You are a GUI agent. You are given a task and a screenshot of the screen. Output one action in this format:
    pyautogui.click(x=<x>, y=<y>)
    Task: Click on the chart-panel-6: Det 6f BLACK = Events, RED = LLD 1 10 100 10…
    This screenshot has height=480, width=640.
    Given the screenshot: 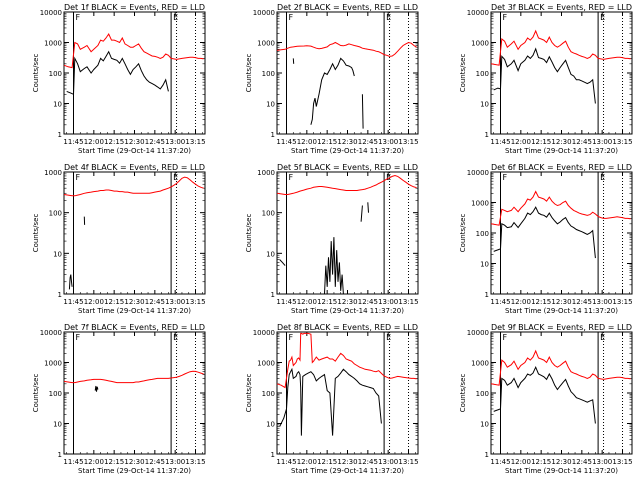 What is the action you would take?
    pyautogui.click(x=546, y=239)
    